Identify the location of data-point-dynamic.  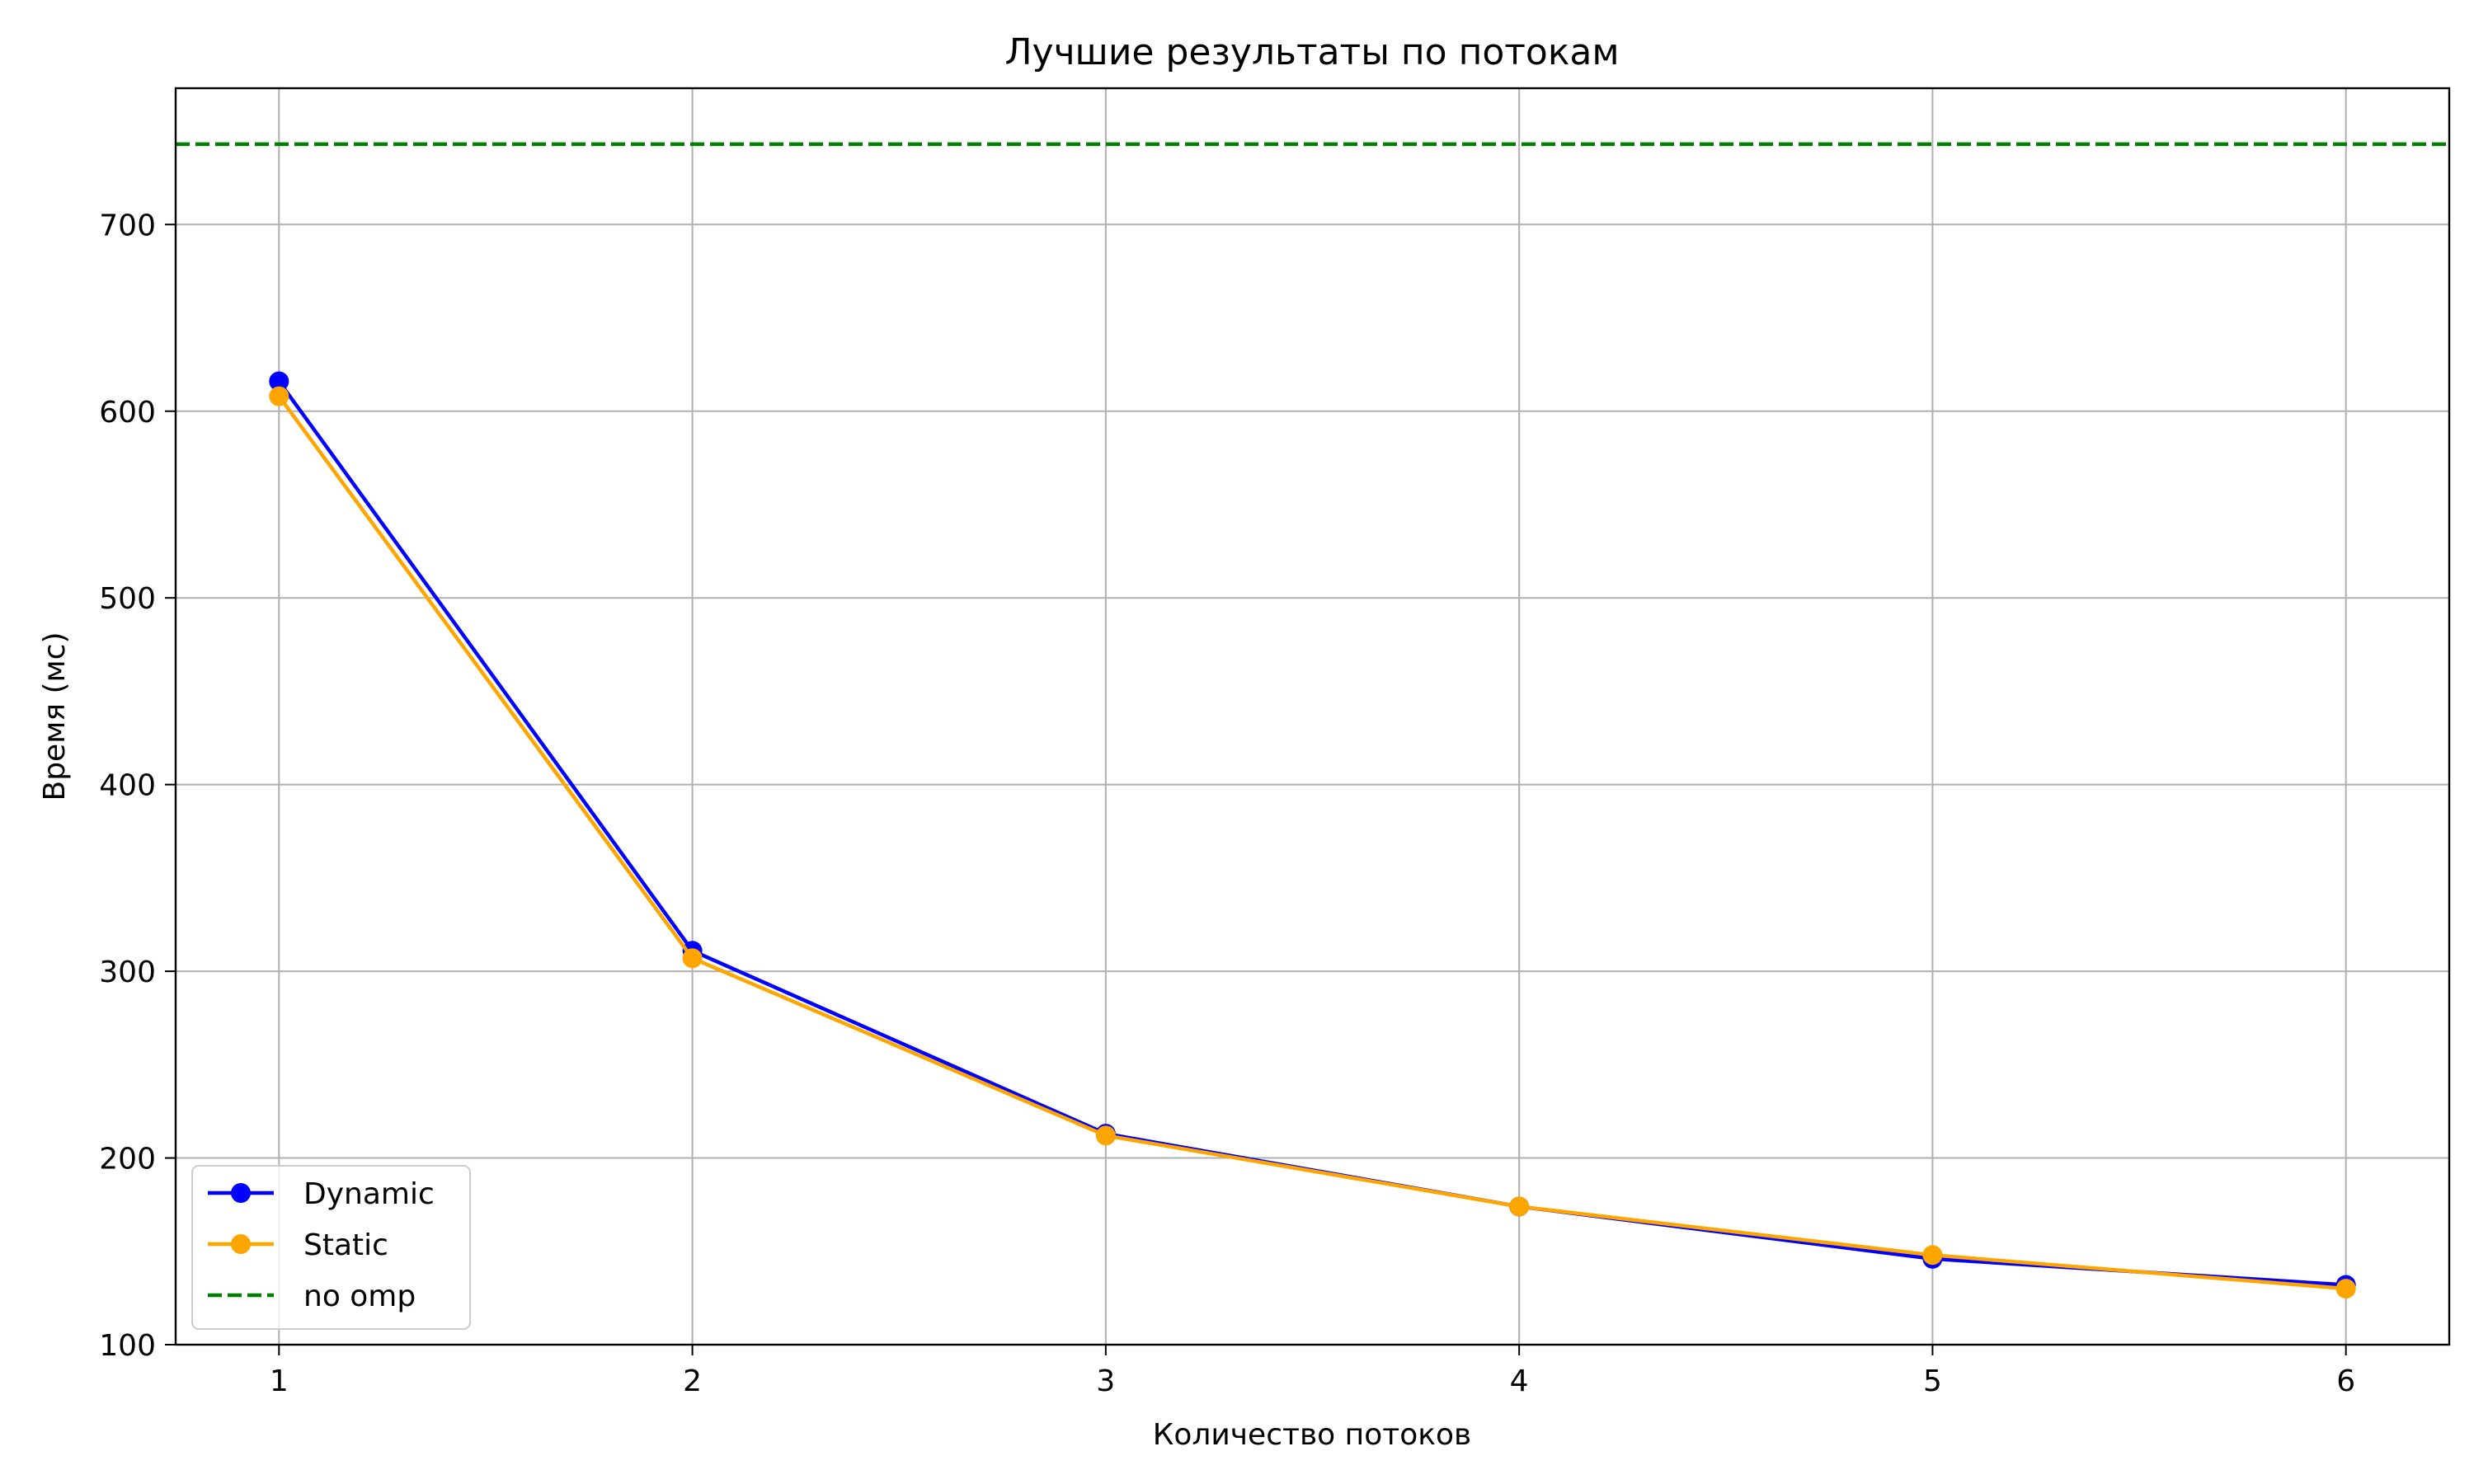
(279, 381).